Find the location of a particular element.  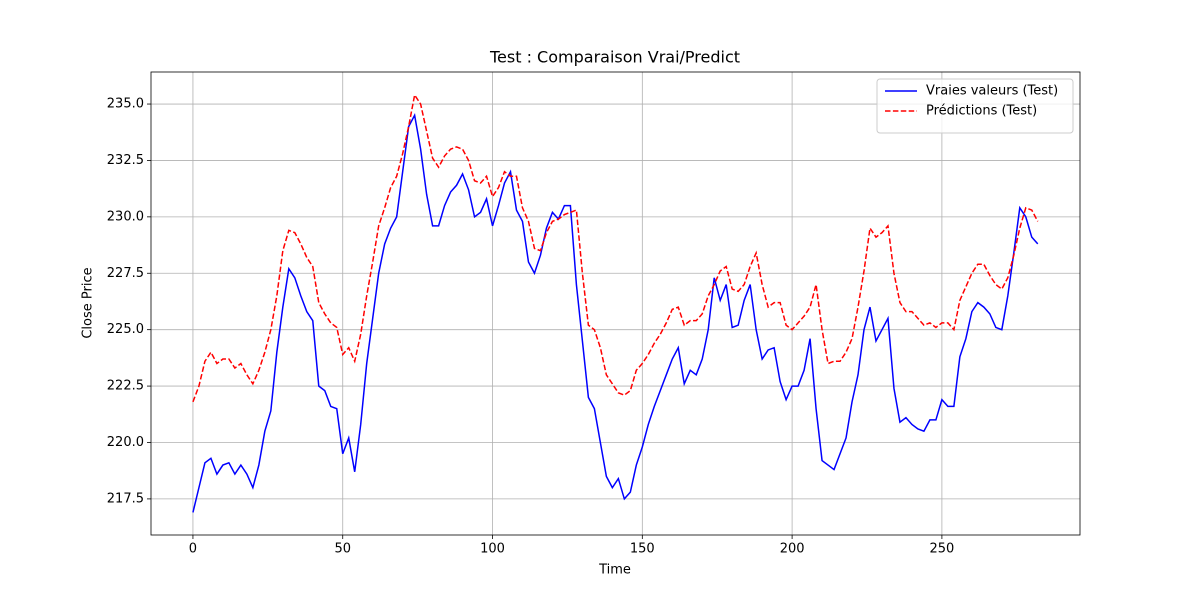

y-tick-label: 222.5 is located at coordinates (125, 386).